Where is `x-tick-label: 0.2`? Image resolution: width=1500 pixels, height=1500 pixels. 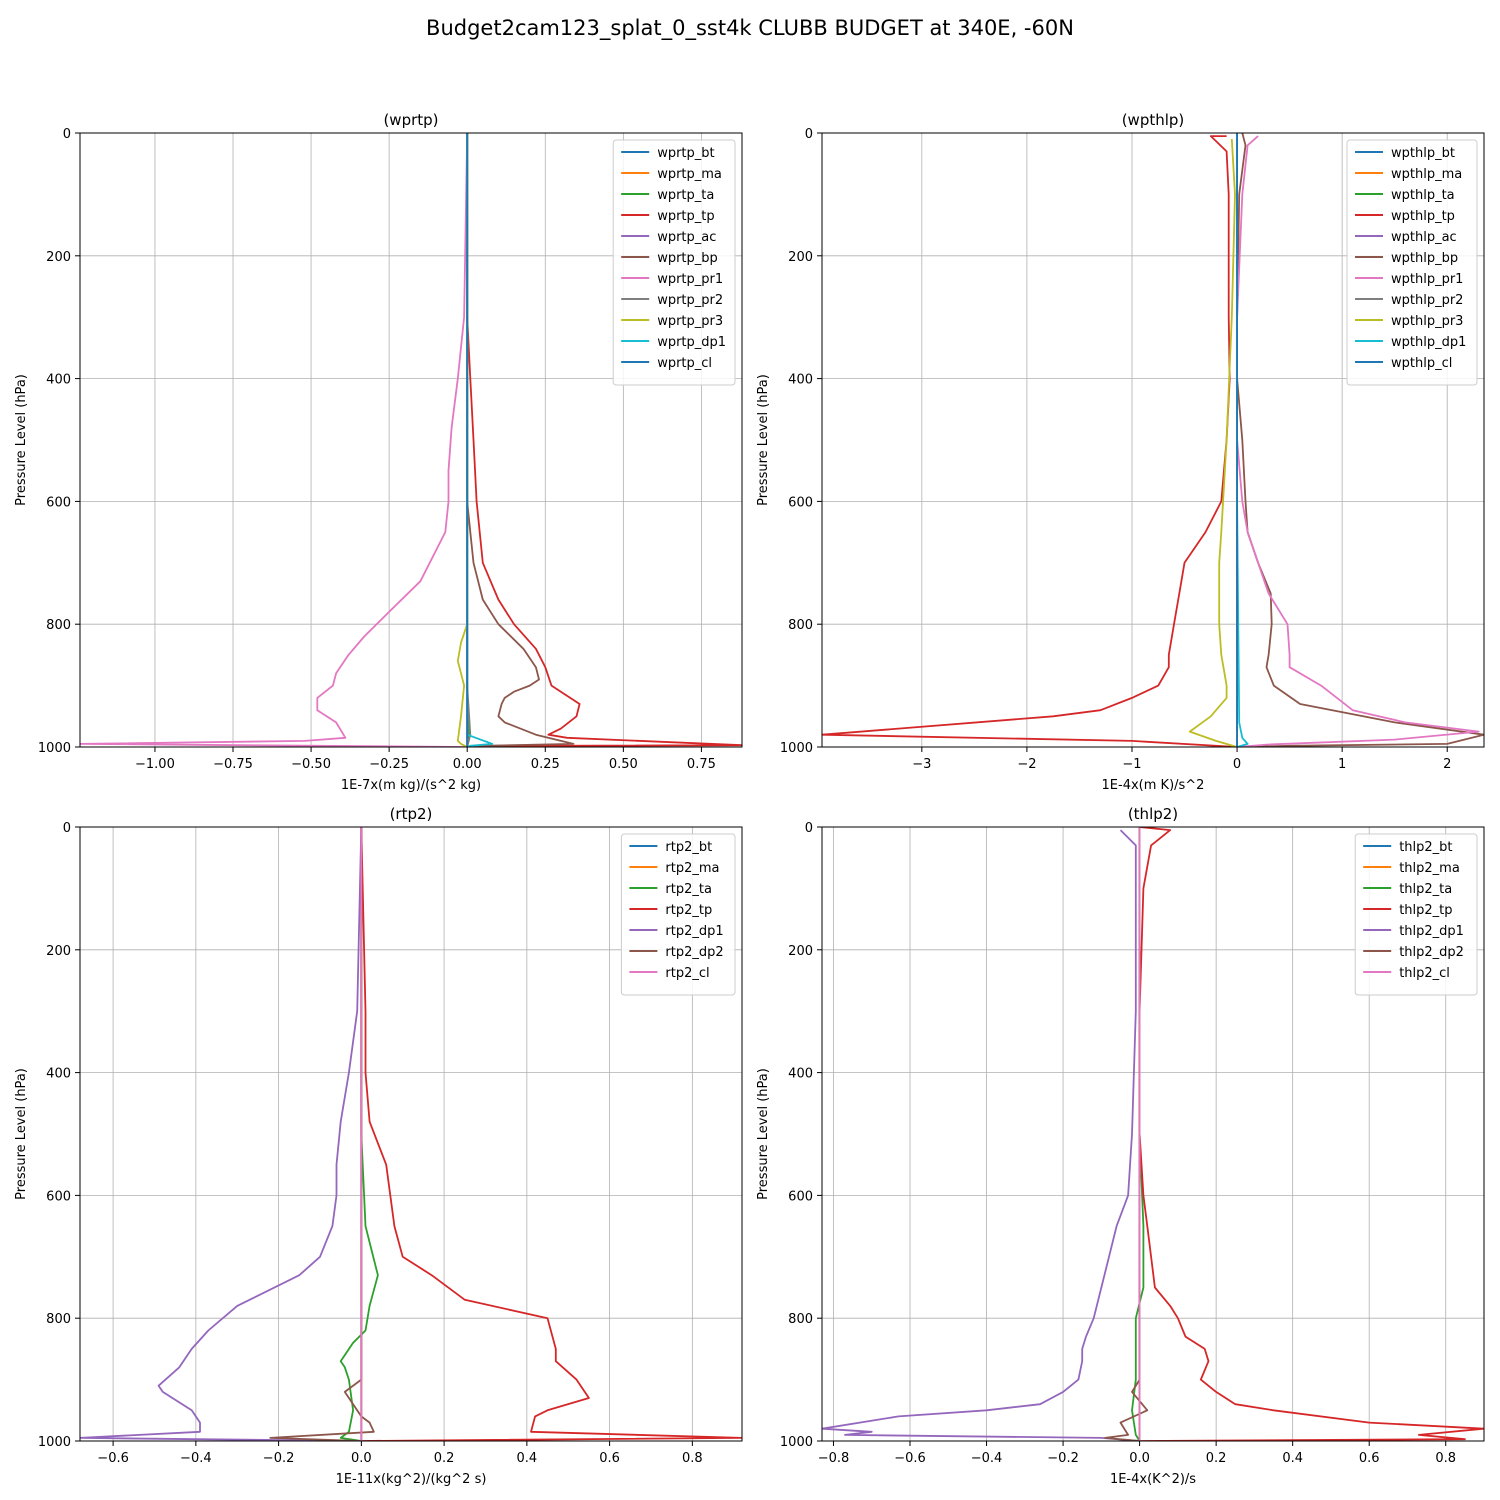 x-tick-label: 0.2 is located at coordinates (444, 1458).